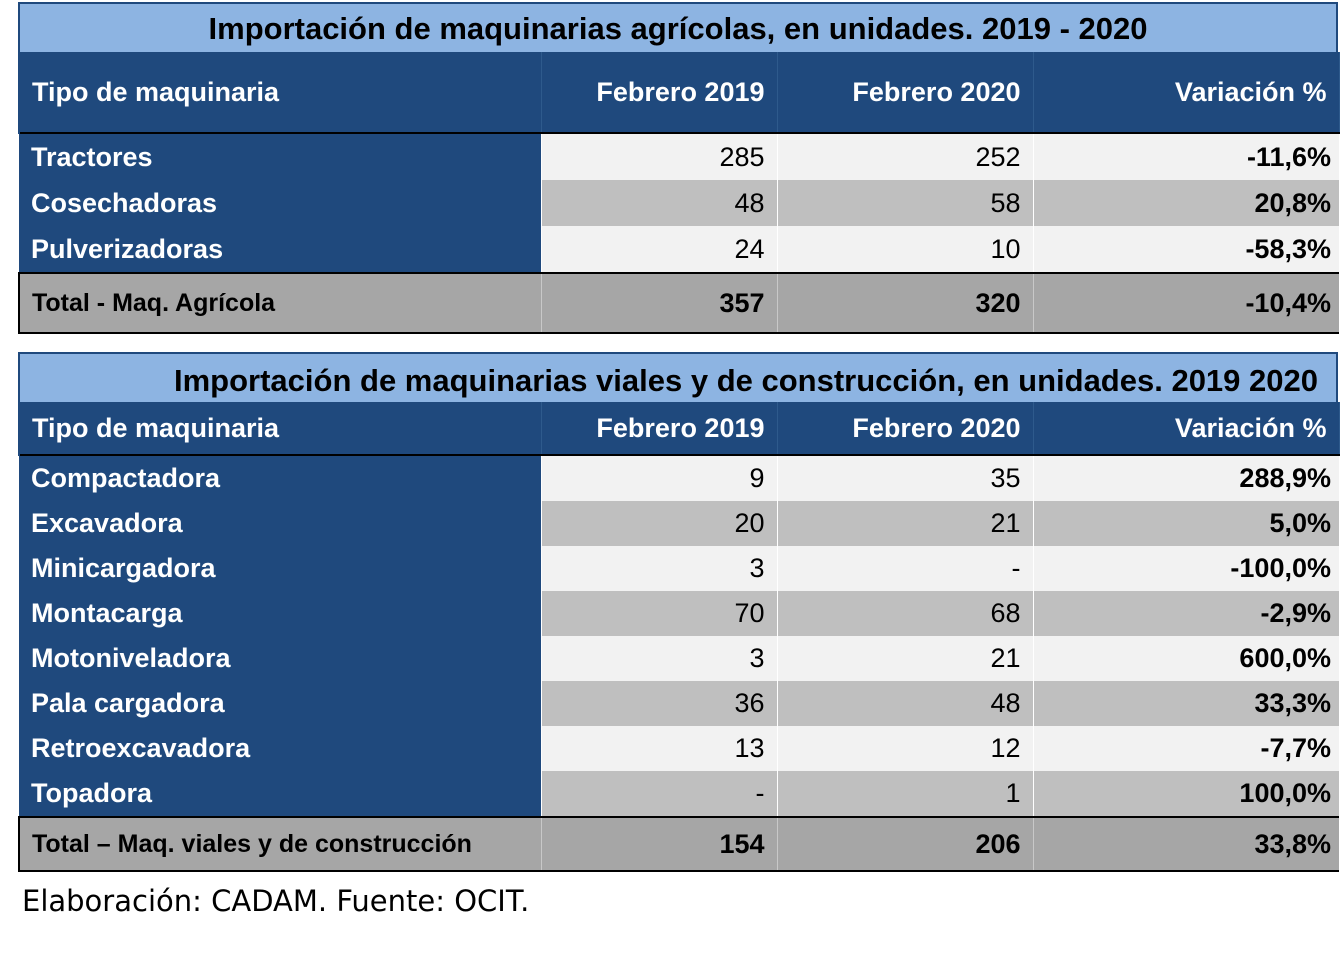  I want to click on cell-variation: 100,0%, so click(1185, 794).